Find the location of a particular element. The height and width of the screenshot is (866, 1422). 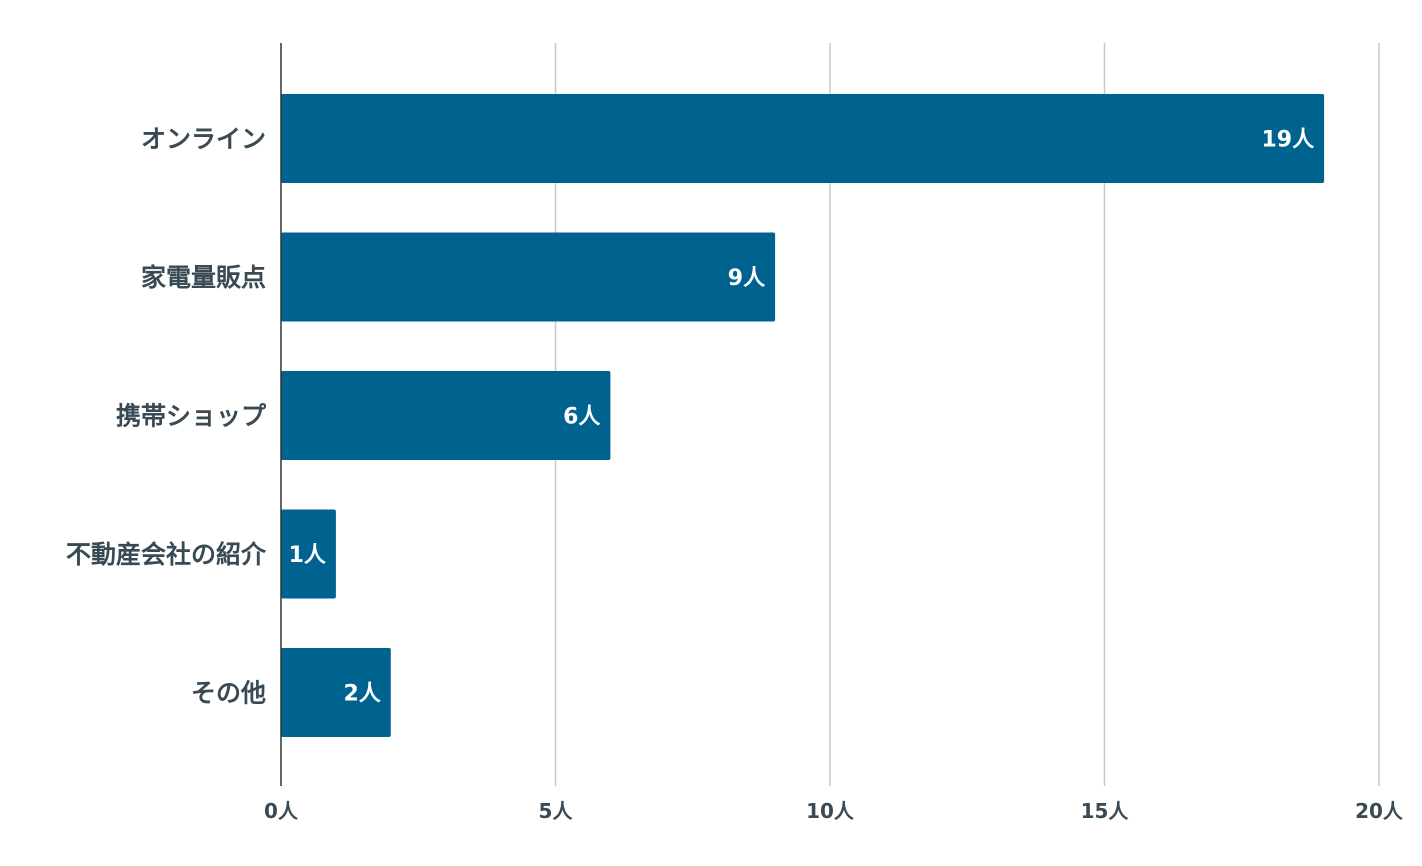

category-label: 不動産会社の紹介 is located at coordinates (166, 554).